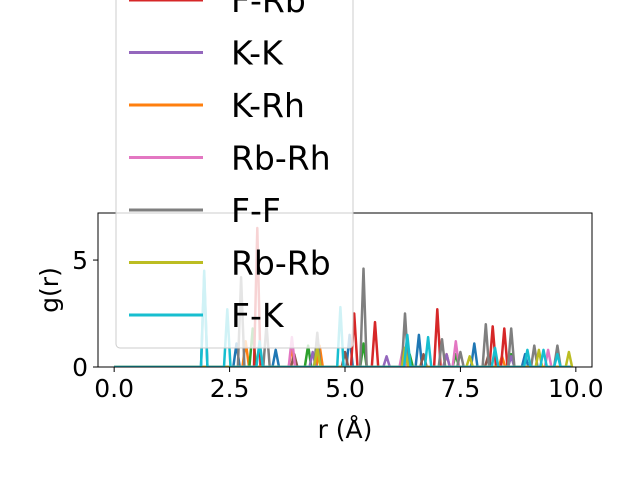  Describe the element at coordinates (80, 367) in the screenshot. I see `y-tick-label: 0` at that location.